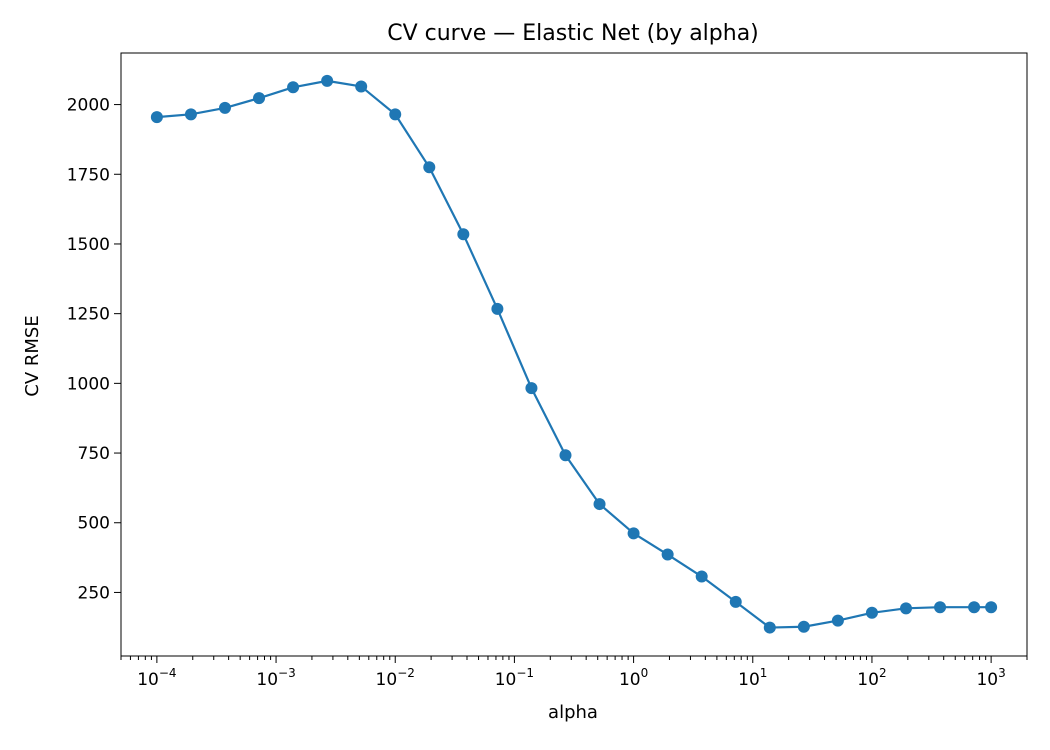 The height and width of the screenshot is (750, 1050). I want to click on x-axis-label: alpha, so click(573, 712).